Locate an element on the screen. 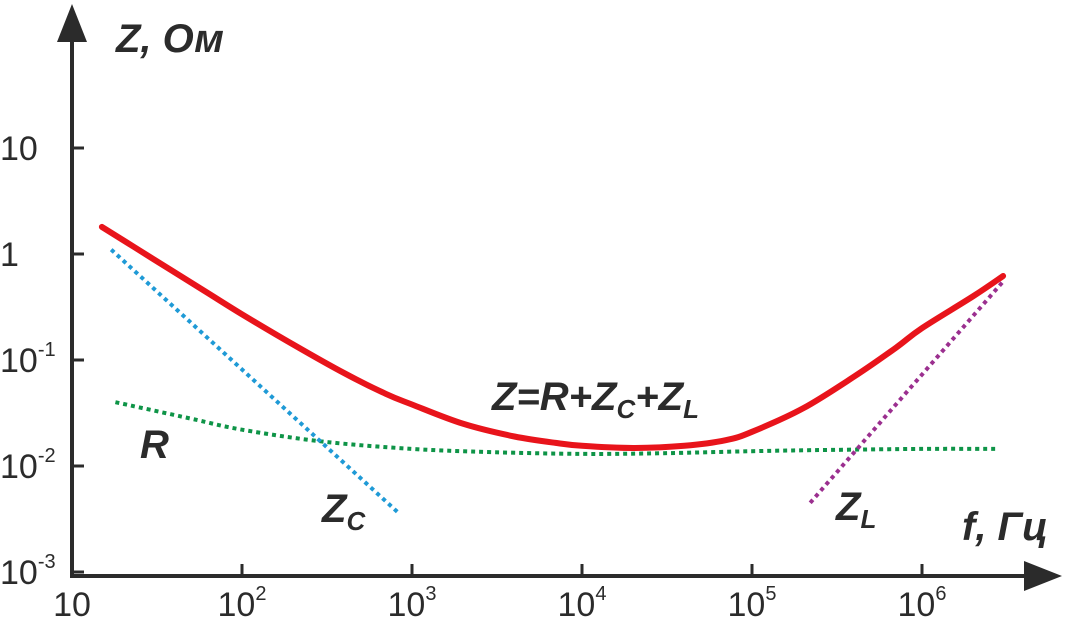 This screenshot has height=624, width=1065. y-ticks: 10 1 10⁻¹ 10⁻² 10⁻³ is located at coordinates (42, 361).